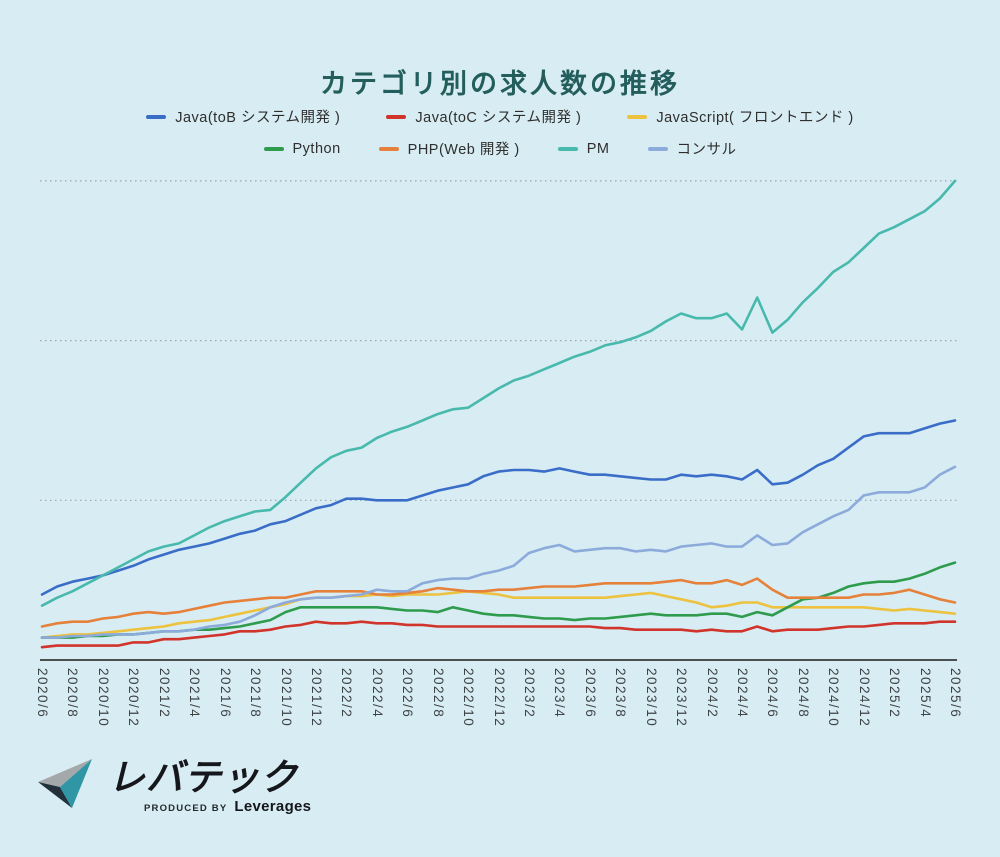 The height and width of the screenshot is (857, 1000). Describe the element at coordinates (408, 693) in the screenshot. I see `x-tick-label-2022-6: 2022/6` at that location.